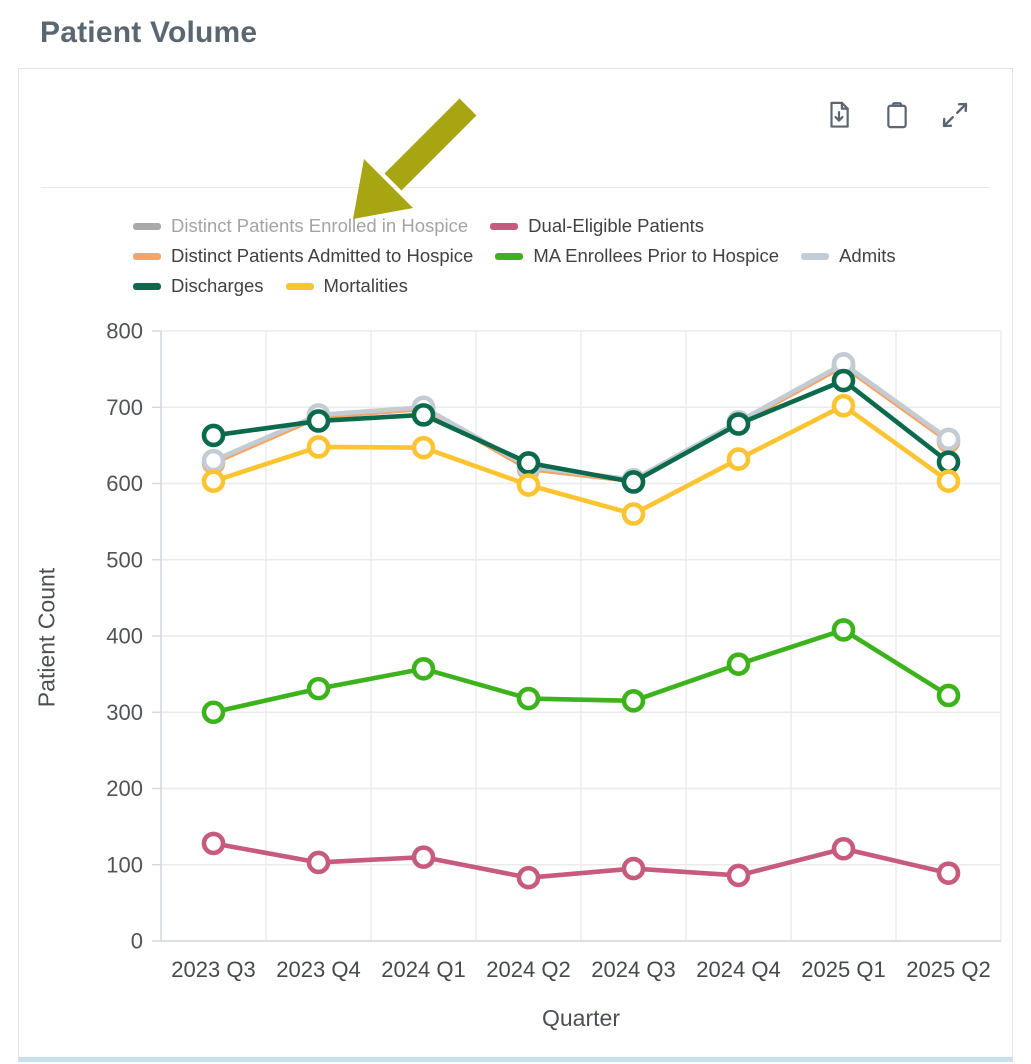  Describe the element at coordinates (137, 941) in the screenshot. I see `y-tick-label: 0` at that location.